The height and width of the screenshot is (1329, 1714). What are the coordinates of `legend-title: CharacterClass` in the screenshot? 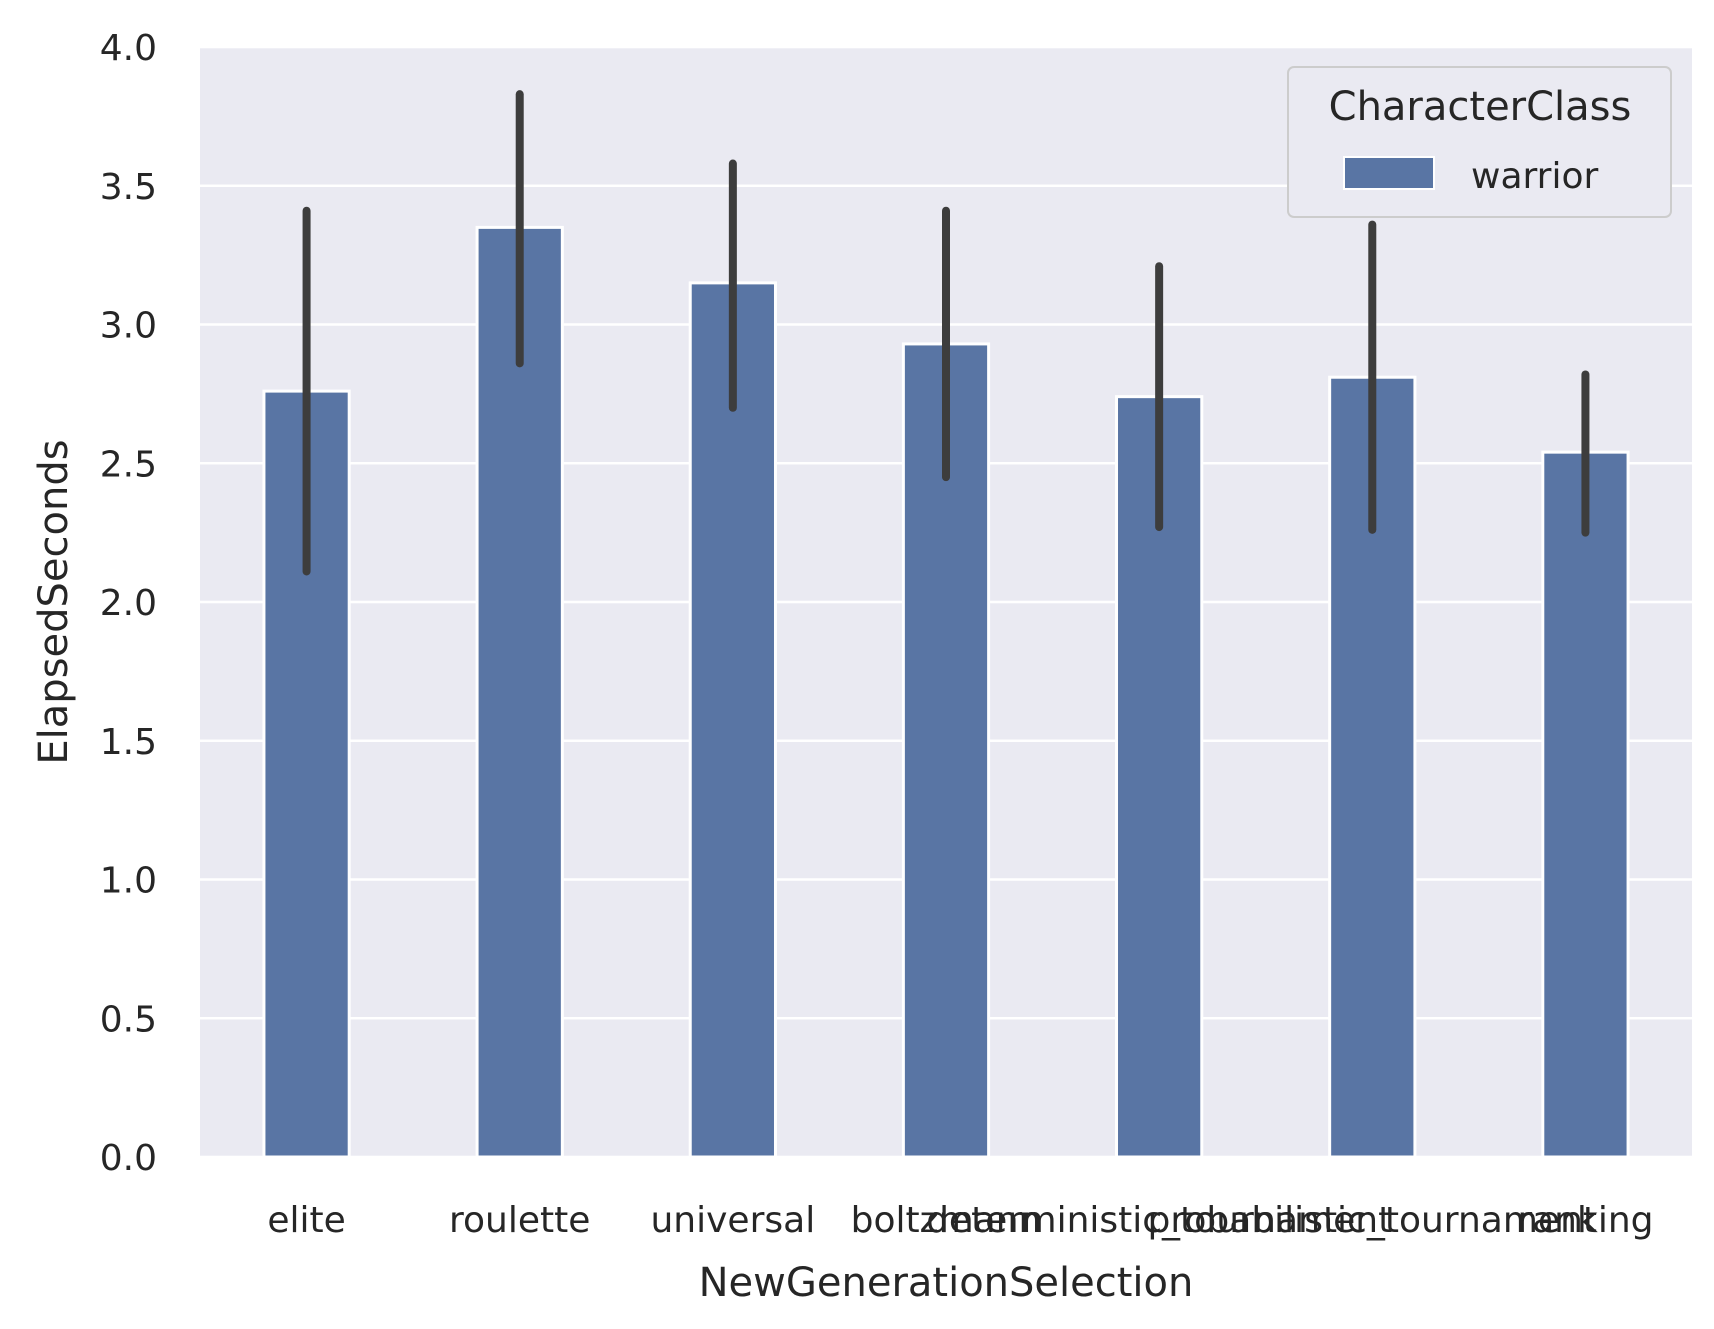 It's located at (1480, 107).